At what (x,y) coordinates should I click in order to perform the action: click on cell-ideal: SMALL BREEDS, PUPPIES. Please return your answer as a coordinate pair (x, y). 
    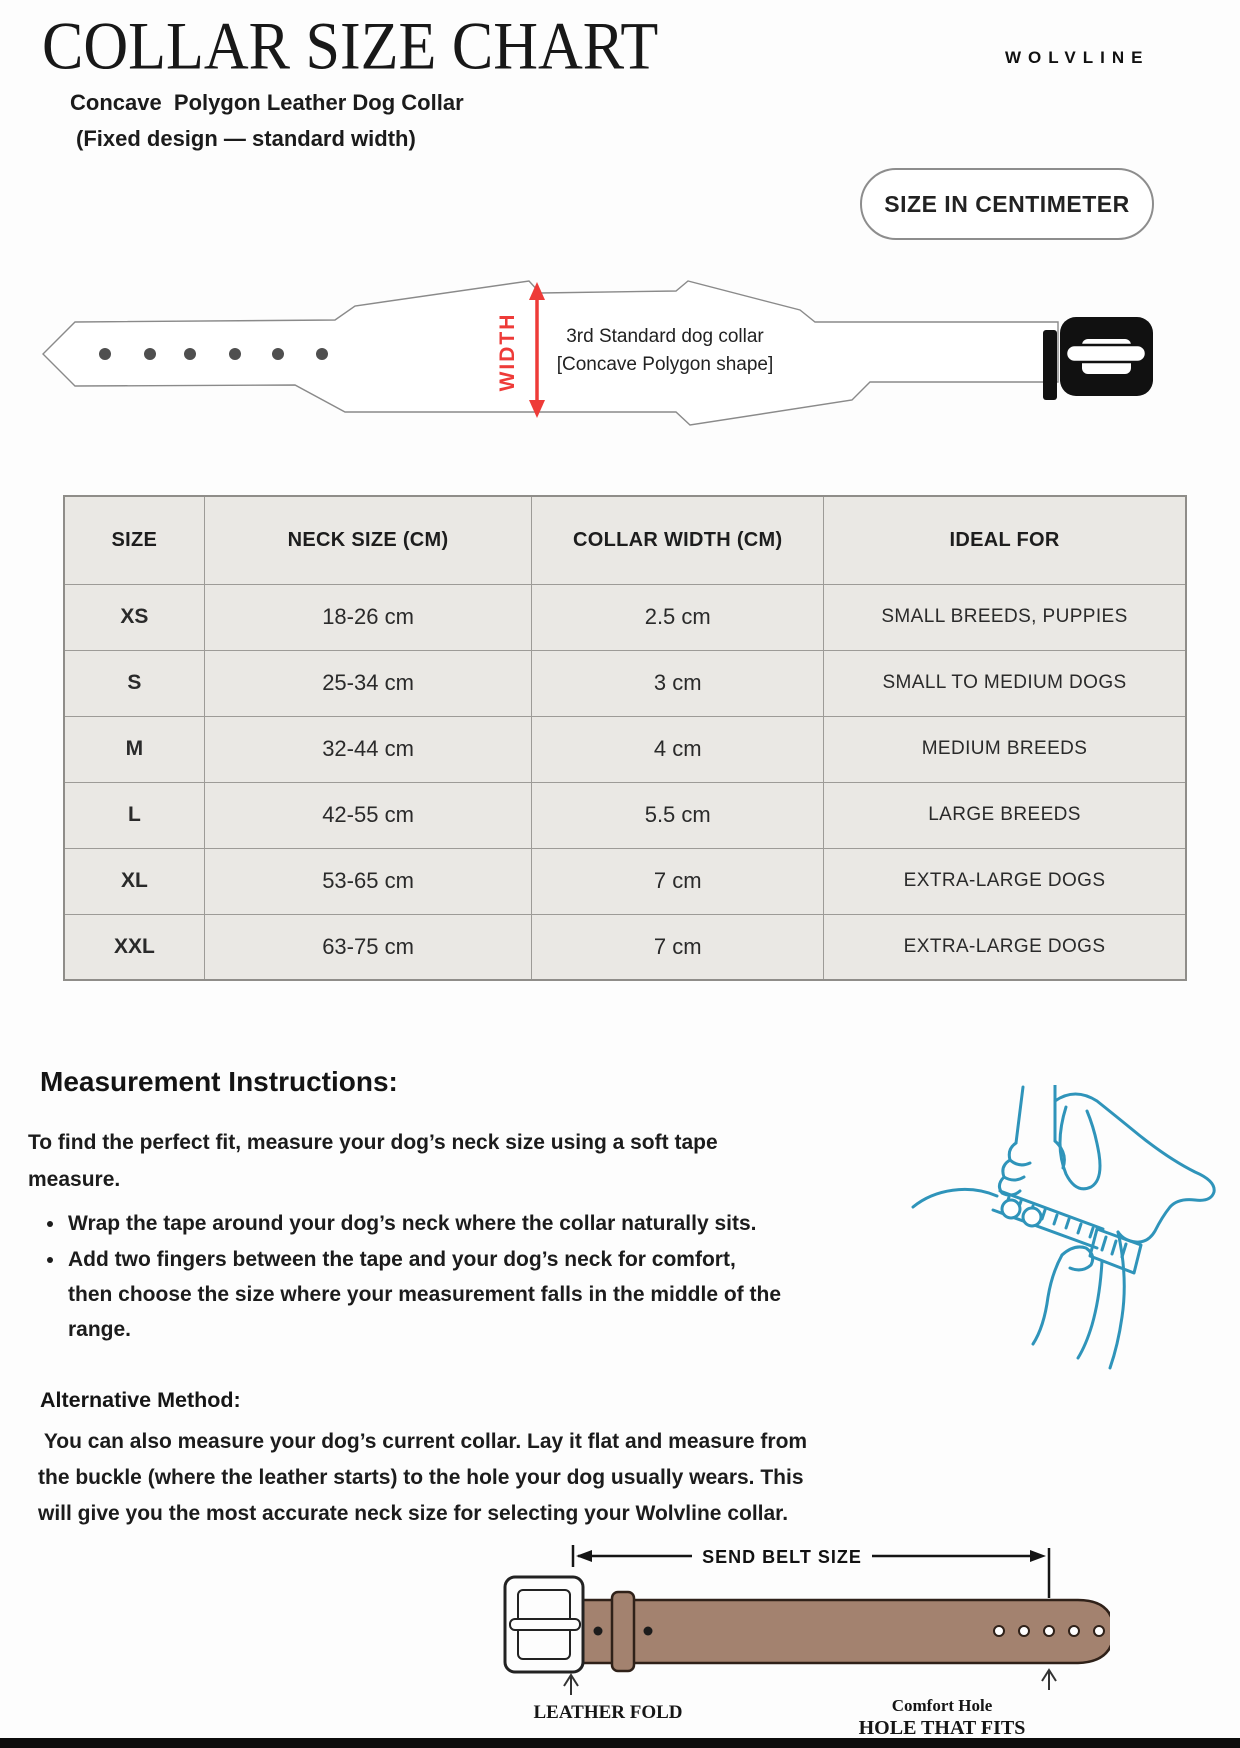
    Looking at the image, I should click on (1005, 617).